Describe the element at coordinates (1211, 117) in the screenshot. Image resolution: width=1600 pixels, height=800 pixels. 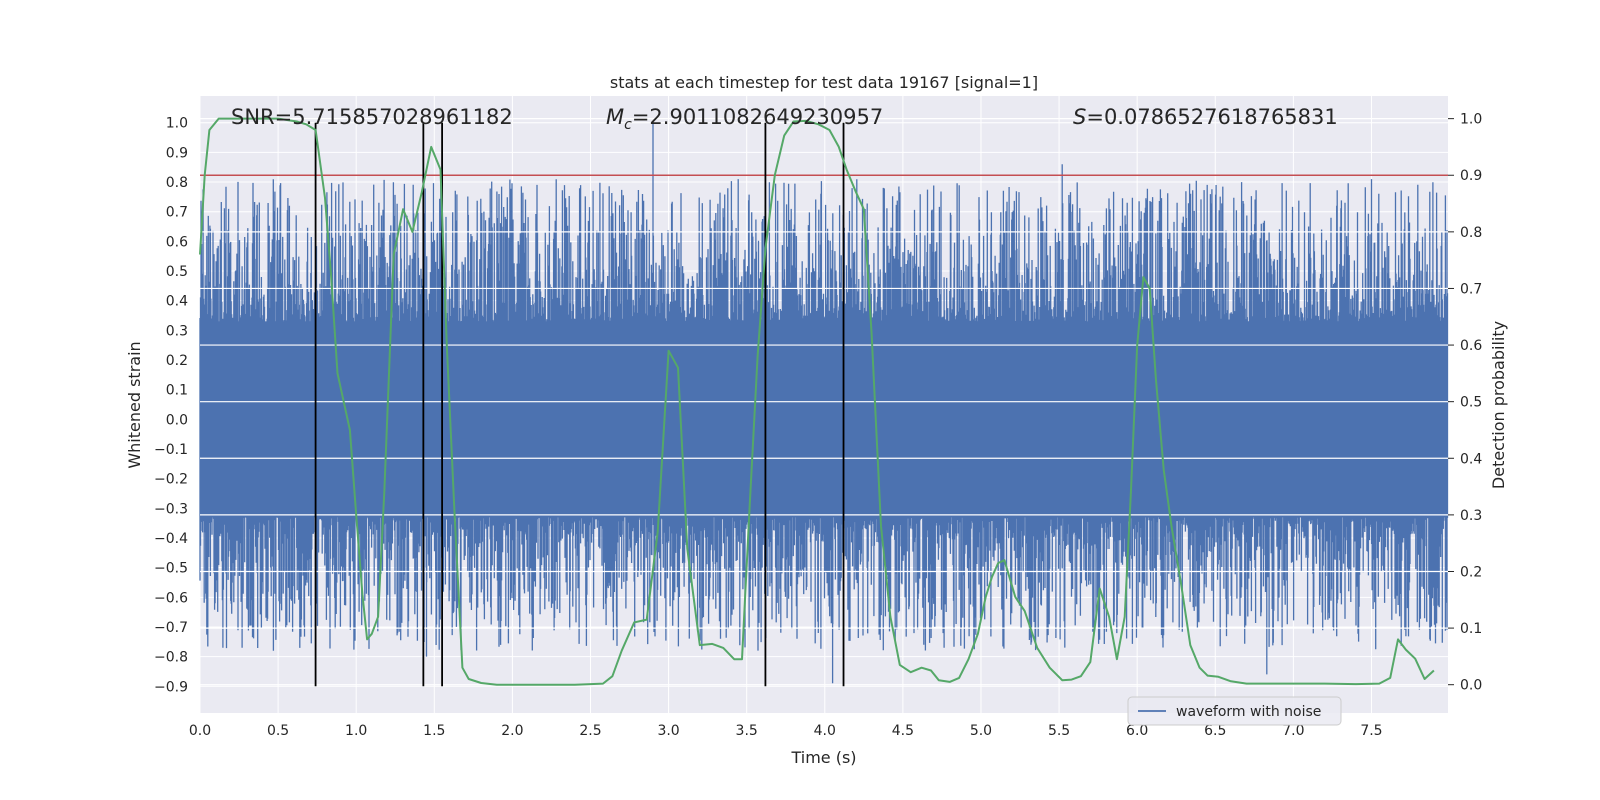
I see `s-value: =0.0786527618765831` at that location.